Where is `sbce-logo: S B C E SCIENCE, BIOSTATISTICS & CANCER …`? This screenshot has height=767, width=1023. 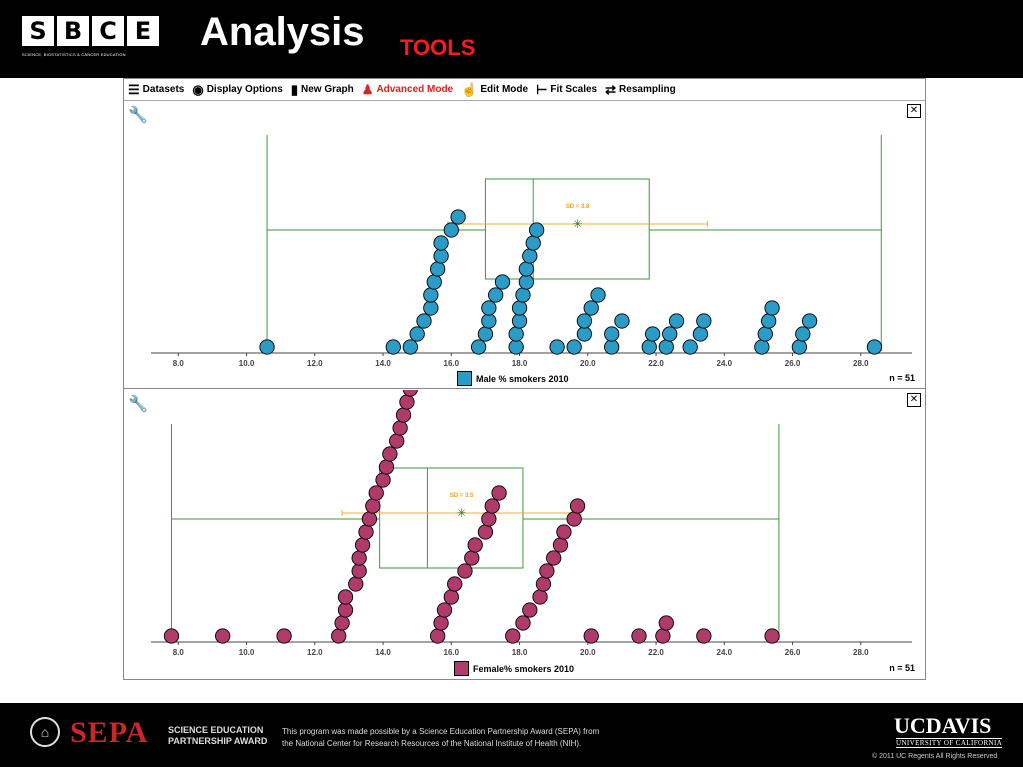 sbce-logo: S B C E SCIENCE, BIOSTATISTICS & CANCER … is located at coordinates (94, 42).